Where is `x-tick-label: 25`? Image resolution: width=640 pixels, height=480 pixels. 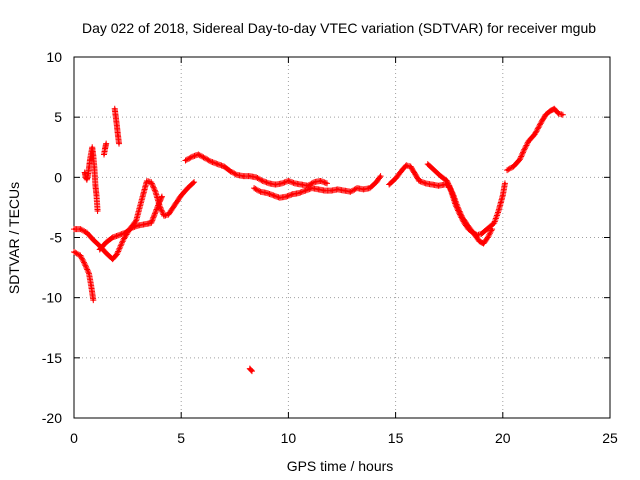 x-tick-label: 25 is located at coordinates (610, 438).